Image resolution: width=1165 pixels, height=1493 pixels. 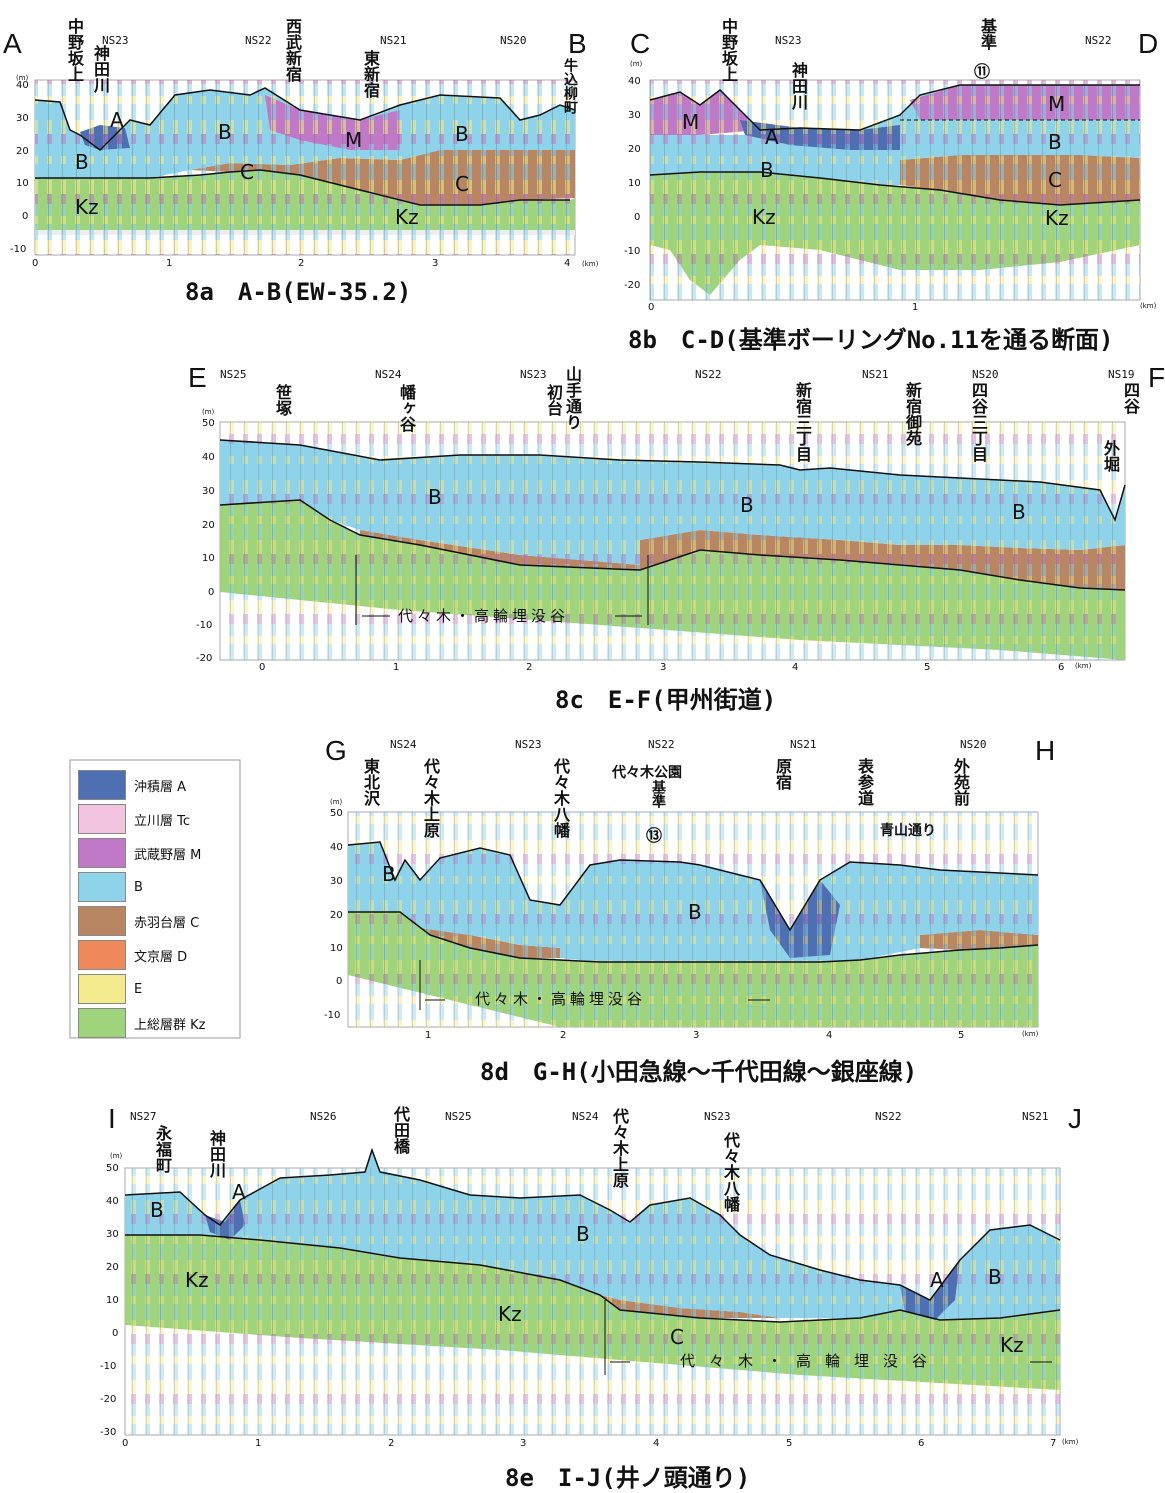 I want to click on section-8d-y-tick: 30, so click(x=336, y=881).